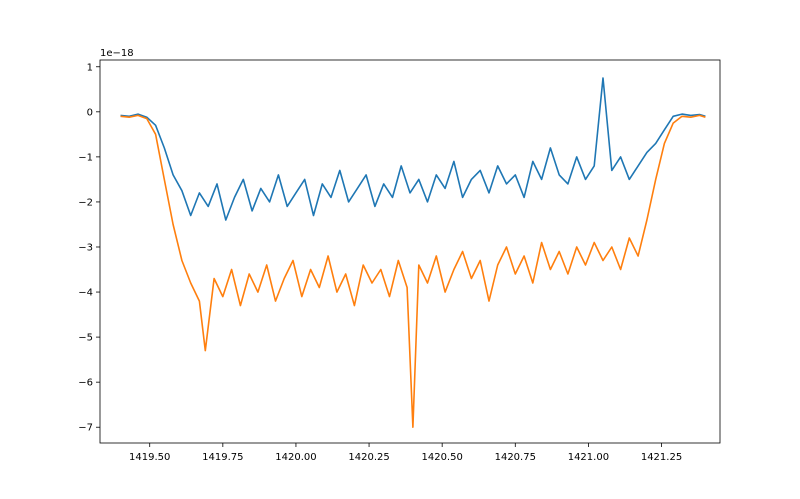 This screenshot has height=499, width=800. I want to click on y-tick-label: −3, so click(85, 247).